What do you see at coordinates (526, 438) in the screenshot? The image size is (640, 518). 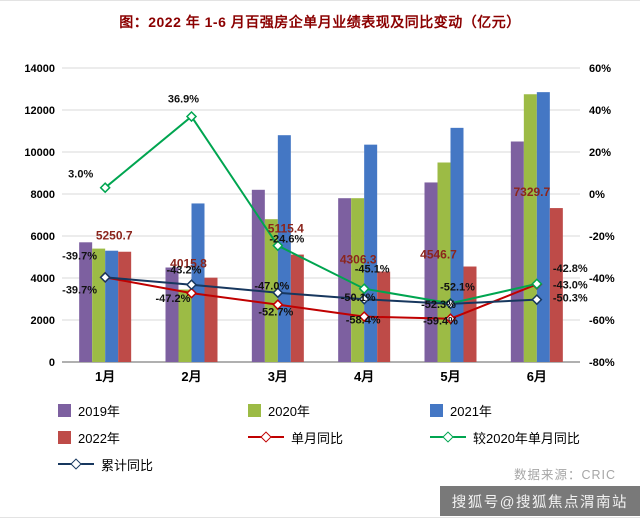 I see `legend-label: 较2020年单月同比` at bounding box center [526, 438].